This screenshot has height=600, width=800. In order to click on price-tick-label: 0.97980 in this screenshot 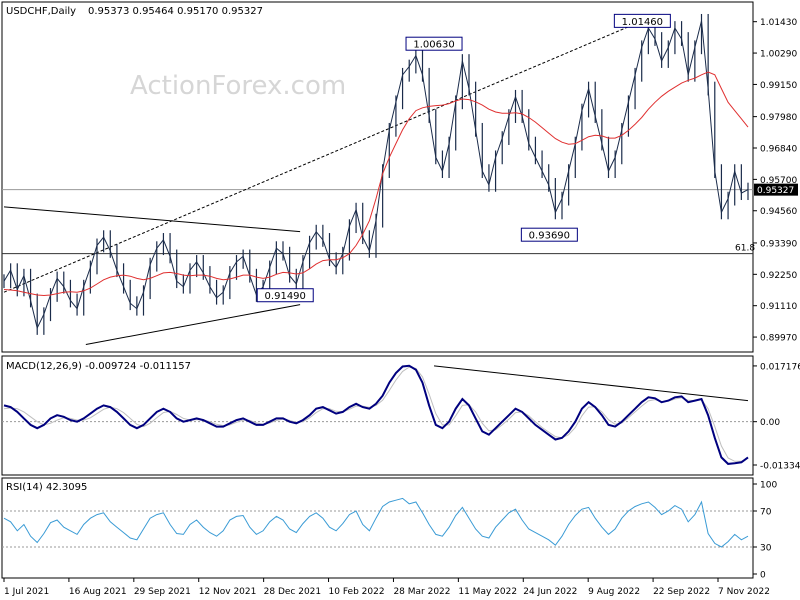, I will do `click(778, 118)`.